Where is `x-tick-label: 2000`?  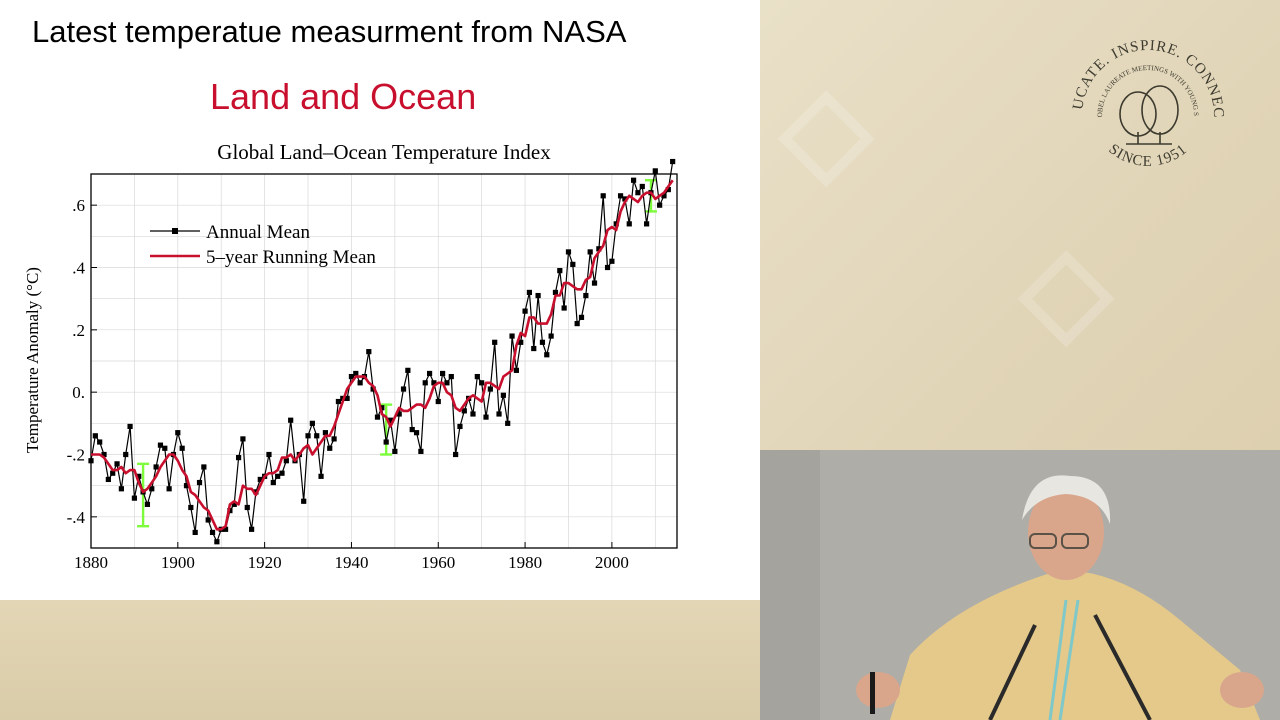
x-tick-label: 2000 is located at coordinates (612, 562).